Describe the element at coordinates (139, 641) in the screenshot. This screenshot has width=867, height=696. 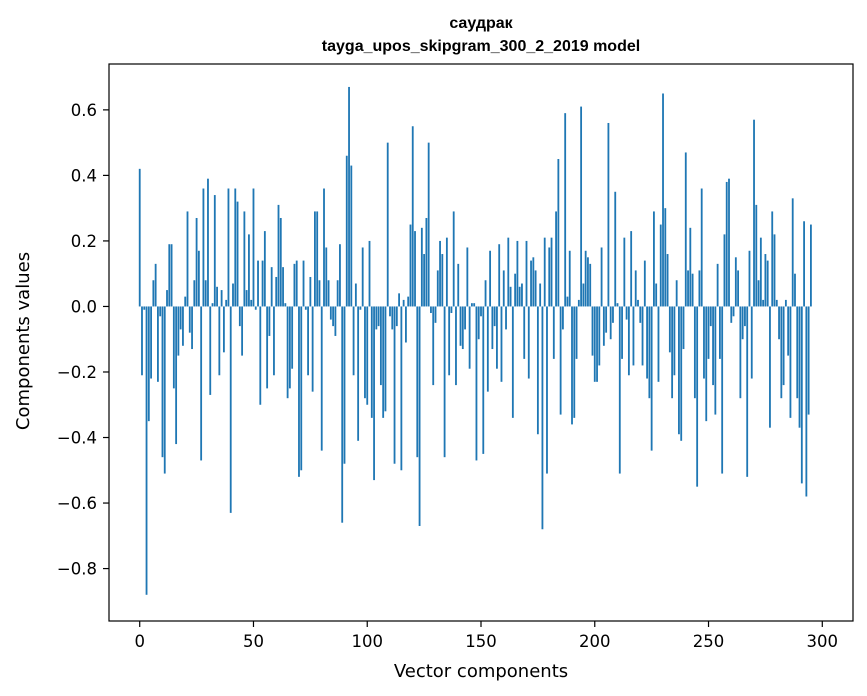
I see `x-tick-label-0: 0` at that location.